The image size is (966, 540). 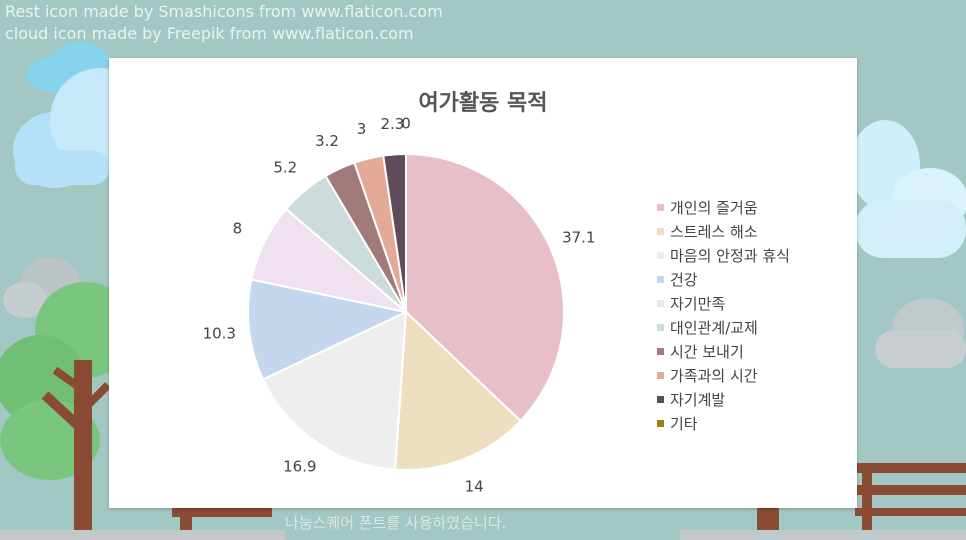 What do you see at coordinates (714, 375) in the screenshot?
I see `legend-label: 가족과의 시간` at bounding box center [714, 375].